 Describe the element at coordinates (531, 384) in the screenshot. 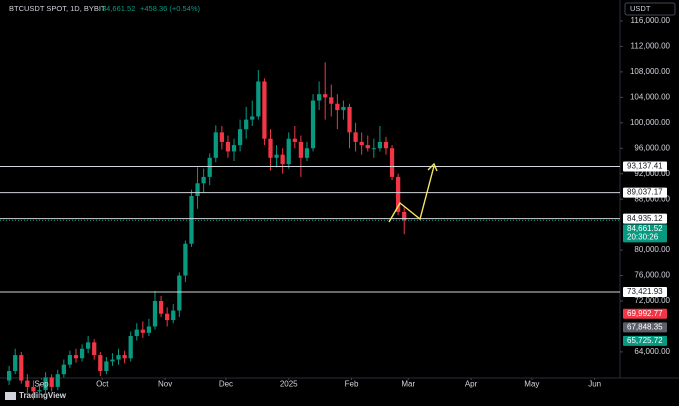

I see `x-tick-label: May` at that location.